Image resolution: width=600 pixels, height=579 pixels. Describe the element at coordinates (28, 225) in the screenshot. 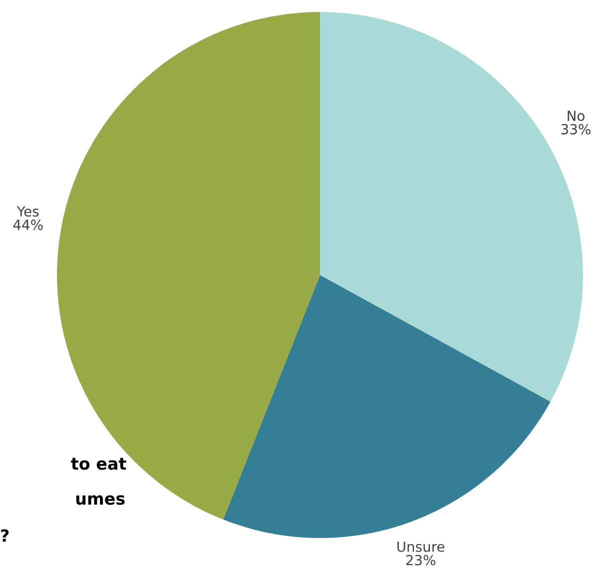

I see `data-label: 44%` at that location.